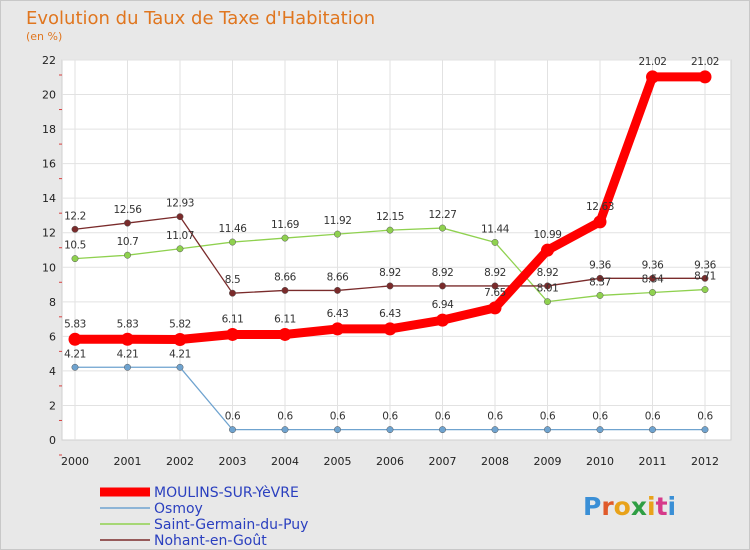 The image size is (750, 550). I want to click on brand-letter: t, so click(662, 506).